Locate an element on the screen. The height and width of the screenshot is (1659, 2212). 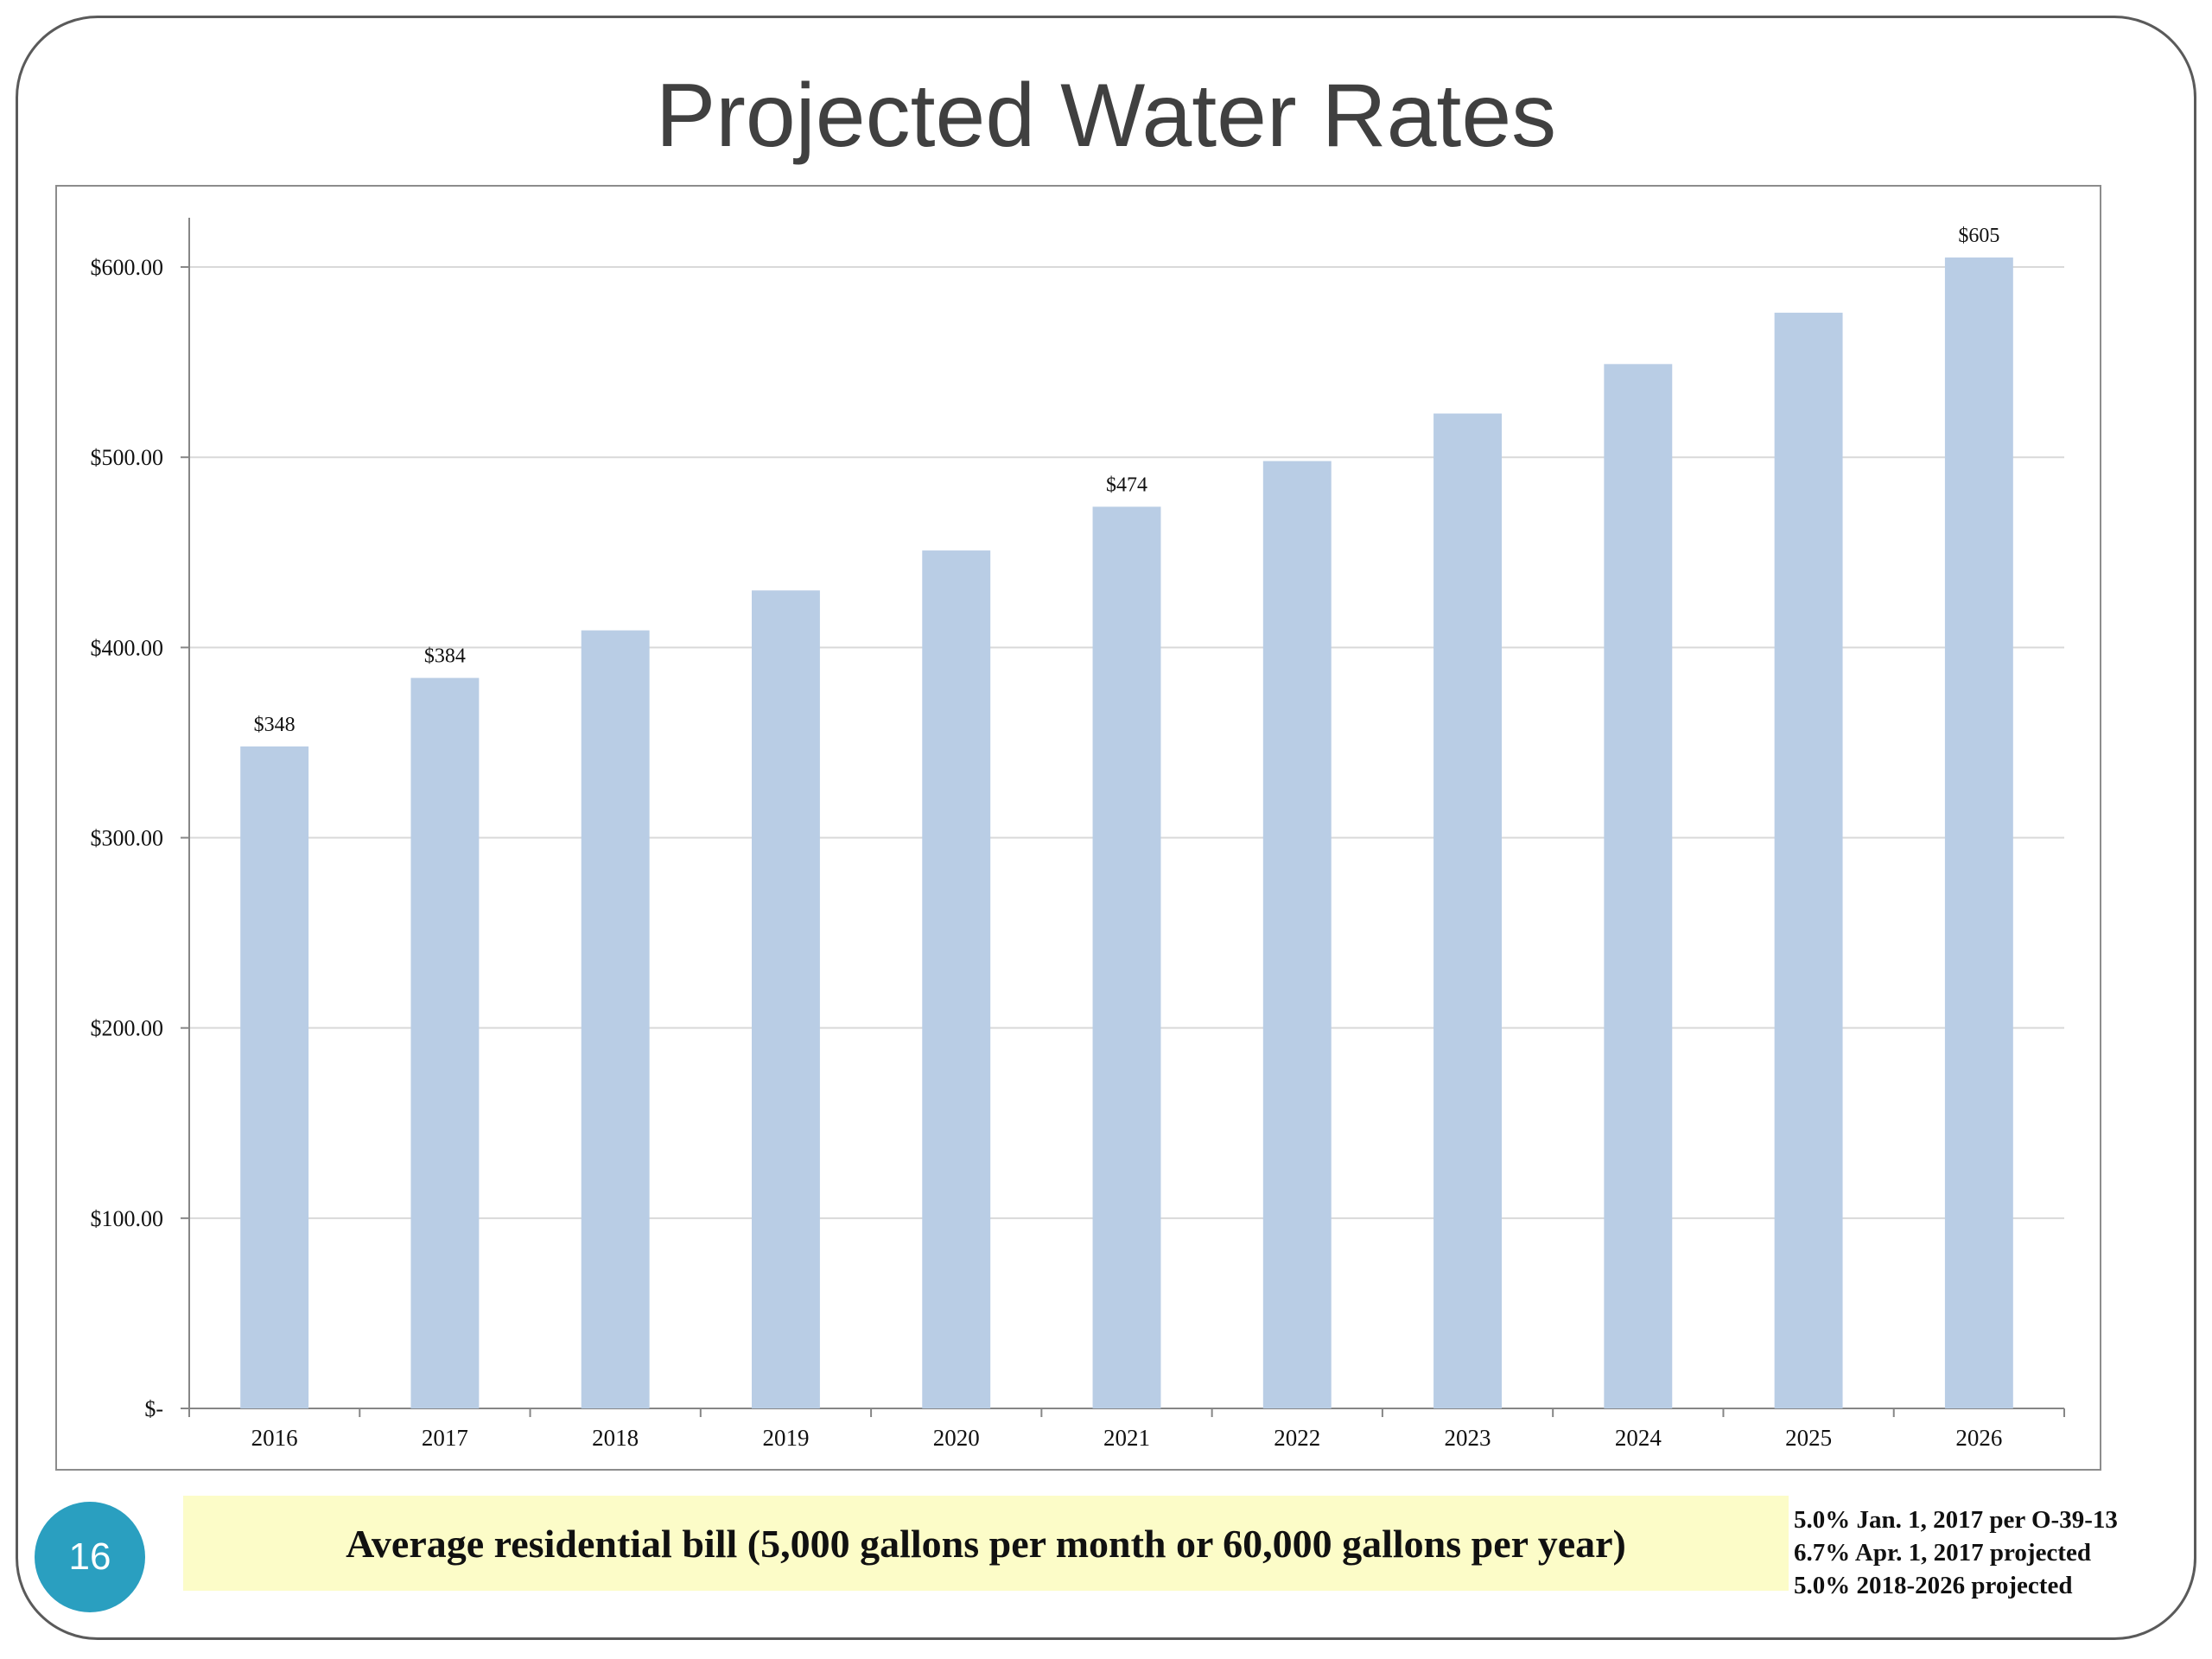
y-tick-label: $400.00 is located at coordinates (127, 647).